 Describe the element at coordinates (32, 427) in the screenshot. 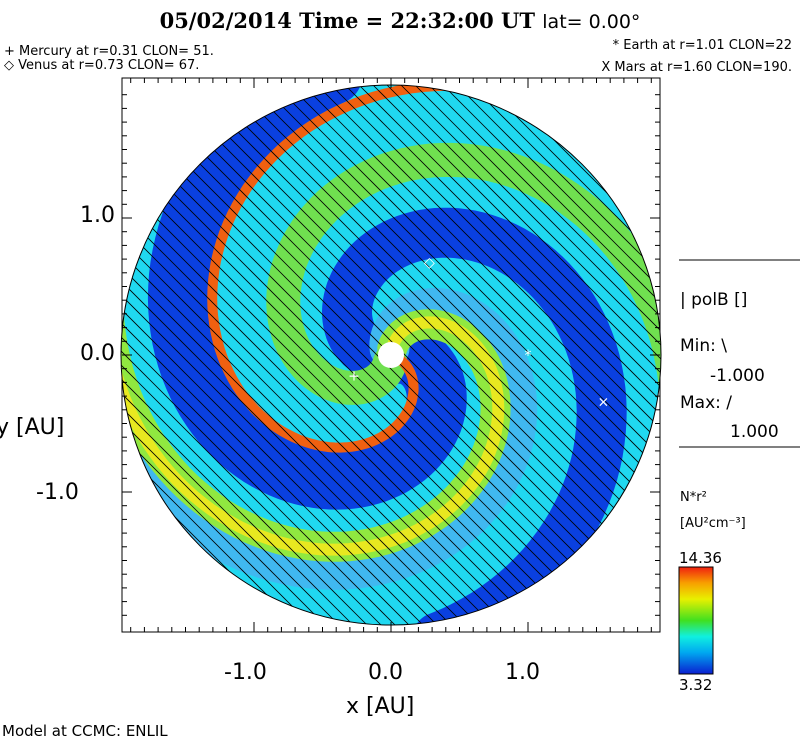

I see `y-axis-label: y [AU]` at that location.